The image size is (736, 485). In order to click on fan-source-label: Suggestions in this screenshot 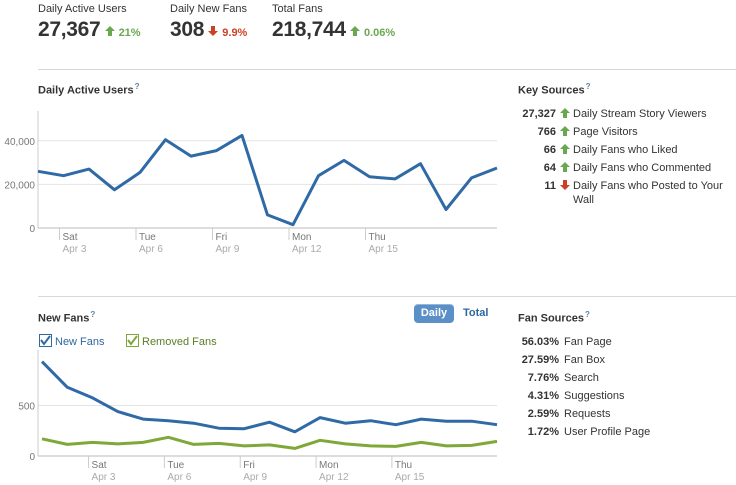, I will do `click(594, 396)`.